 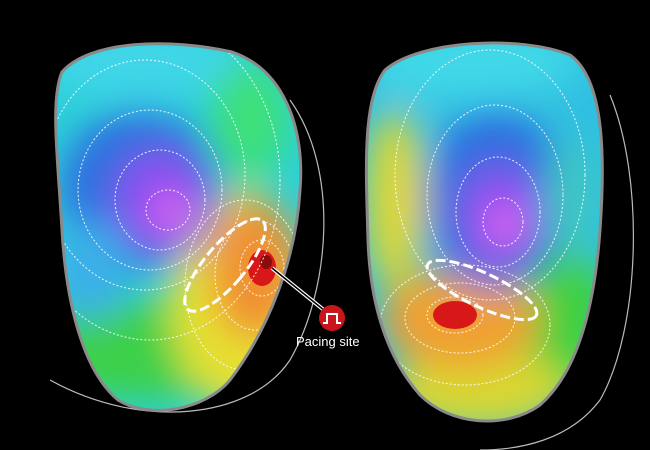 I want to click on right-line-of-block, so click(x=482, y=290).